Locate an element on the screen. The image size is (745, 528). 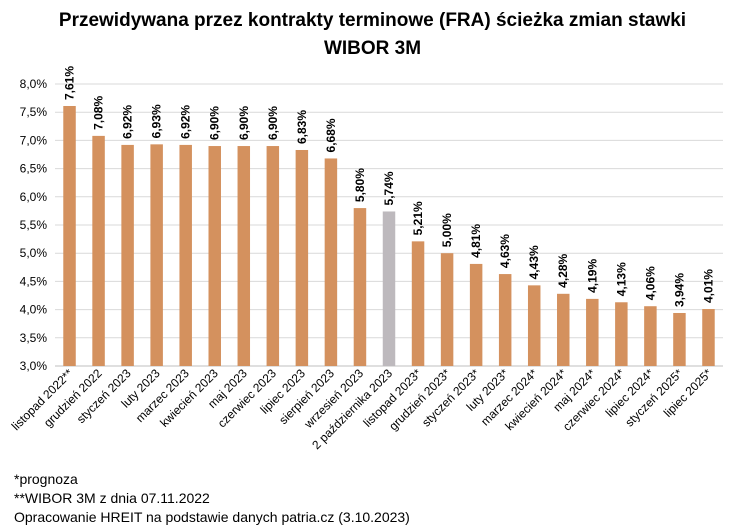
bar-value-label: 6,93% is located at coordinates (157, 121).